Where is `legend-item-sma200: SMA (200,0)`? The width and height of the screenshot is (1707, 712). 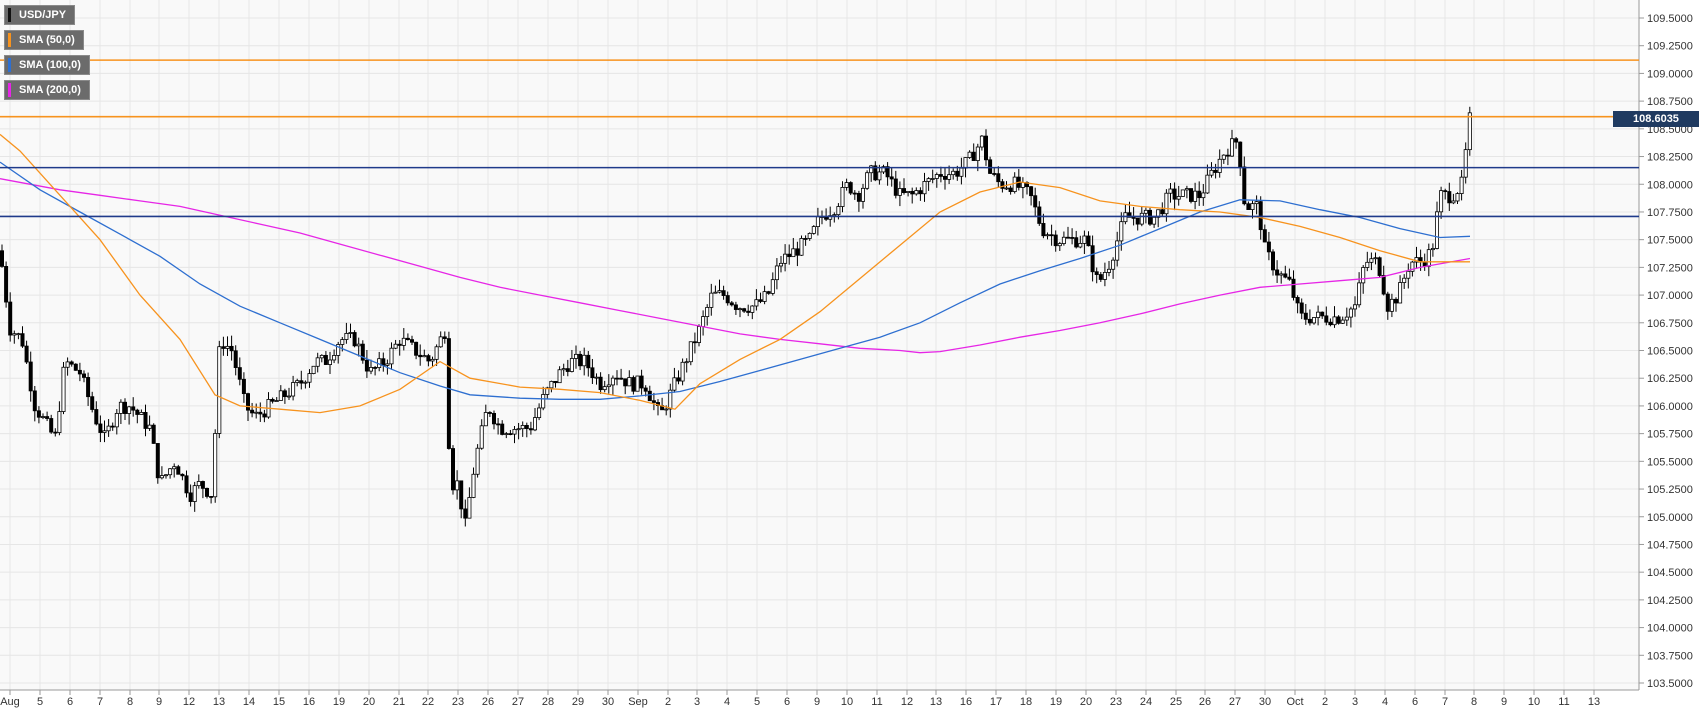 legend-item-sma200: SMA (200,0) is located at coordinates (47, 90).